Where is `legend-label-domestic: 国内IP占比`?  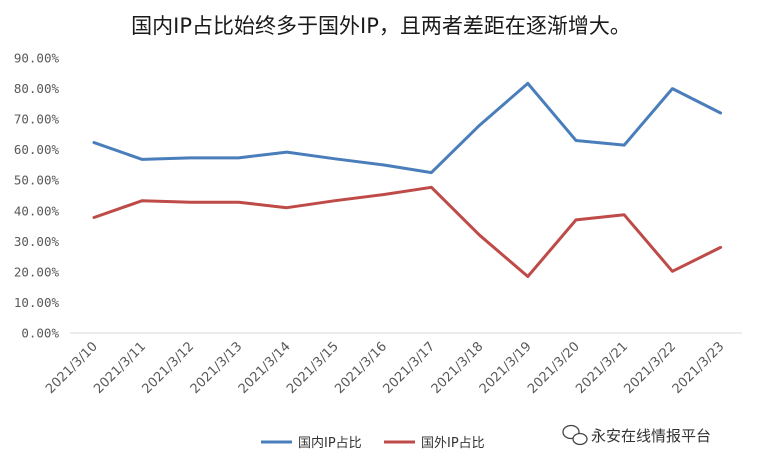 legend-label-domestic: 国内IP占比 is located at coordinates (330, 443).